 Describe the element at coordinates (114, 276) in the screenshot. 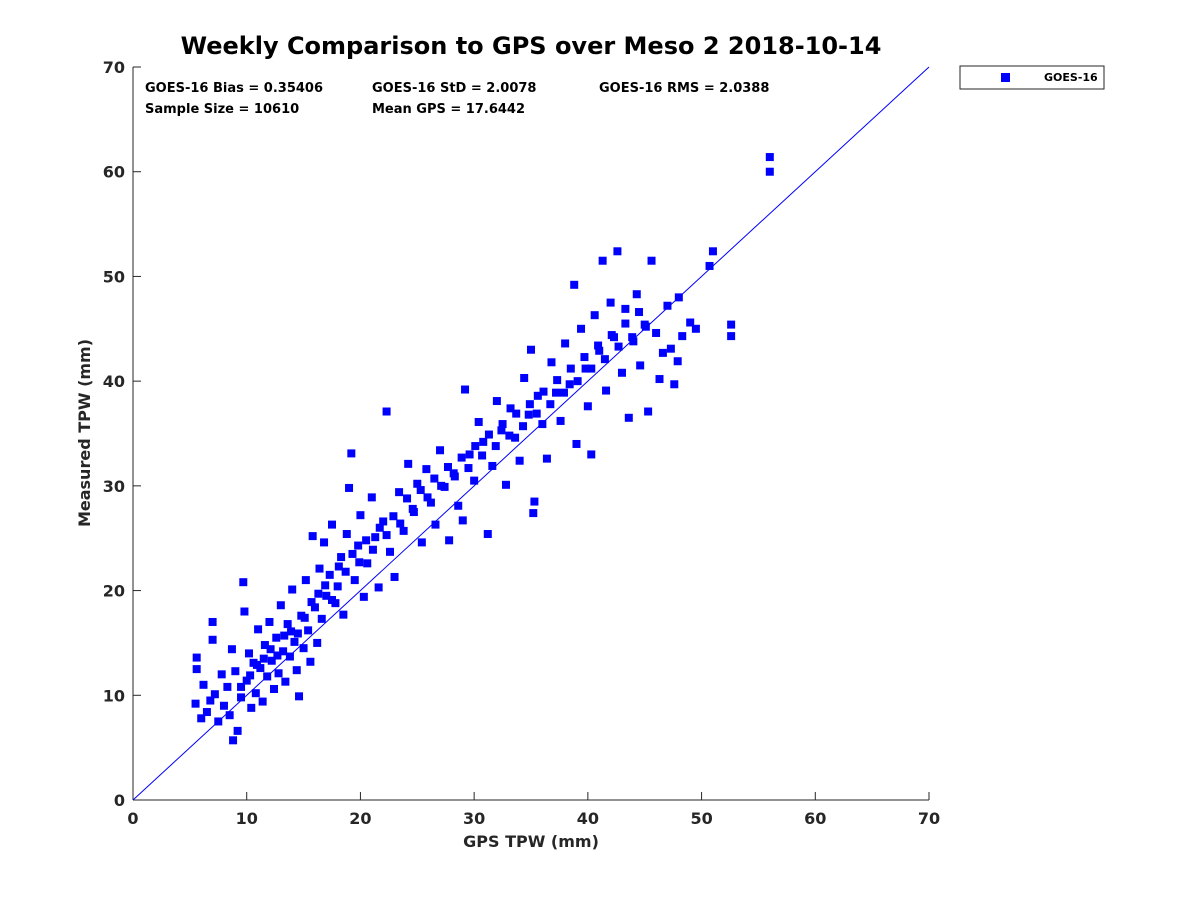

I see `y-tick-label: 50` at that location.